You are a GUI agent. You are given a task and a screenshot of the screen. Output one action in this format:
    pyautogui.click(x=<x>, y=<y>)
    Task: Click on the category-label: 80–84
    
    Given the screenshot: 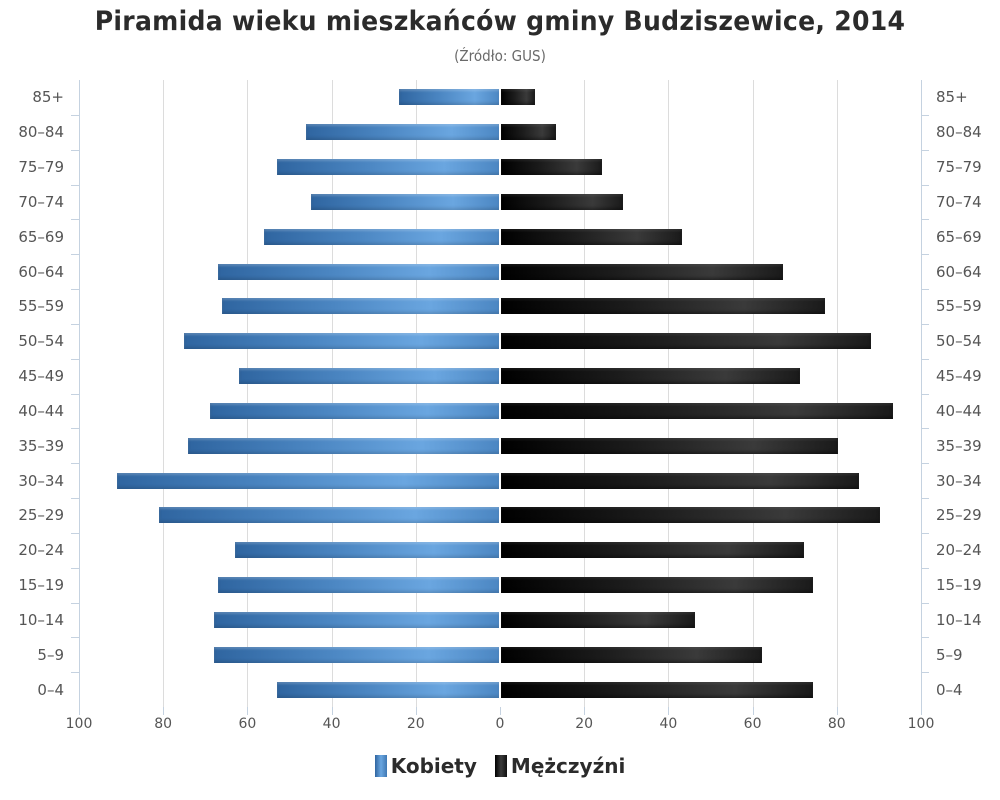 What is the action you would take?
    pyautogui.click(x=41, y=132)
    